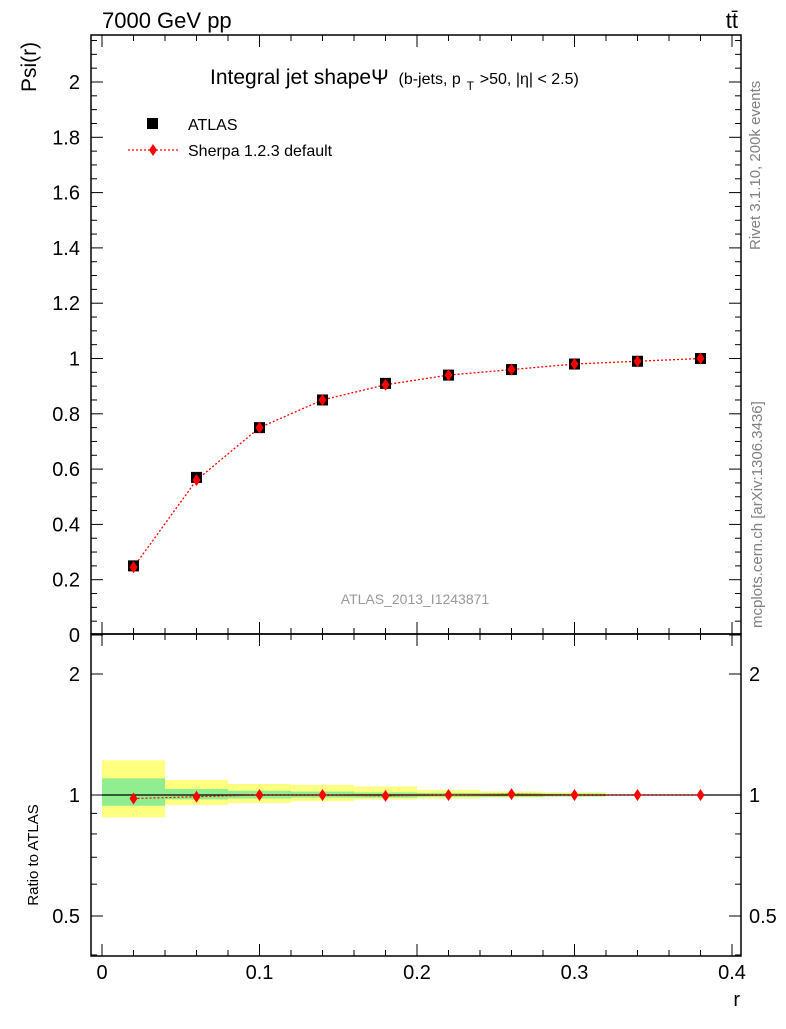 This screenshot has height=1029, width=786. What do you see at coordinates (754, 796) in the screenshot?
I see `ratio-y-tick-label-right: 1` at bounding box center [754, 796].